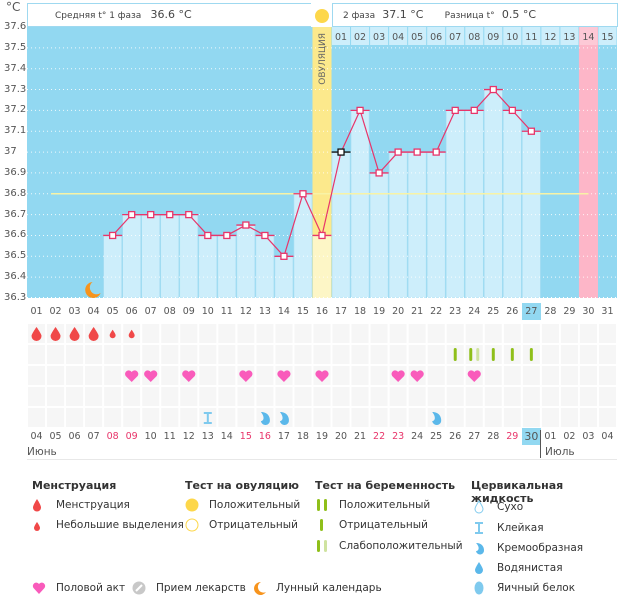 Image resolution: width=626 pixels, height=598 pixels. I want to click on calendar-date-label: 20, so click(341, 436).